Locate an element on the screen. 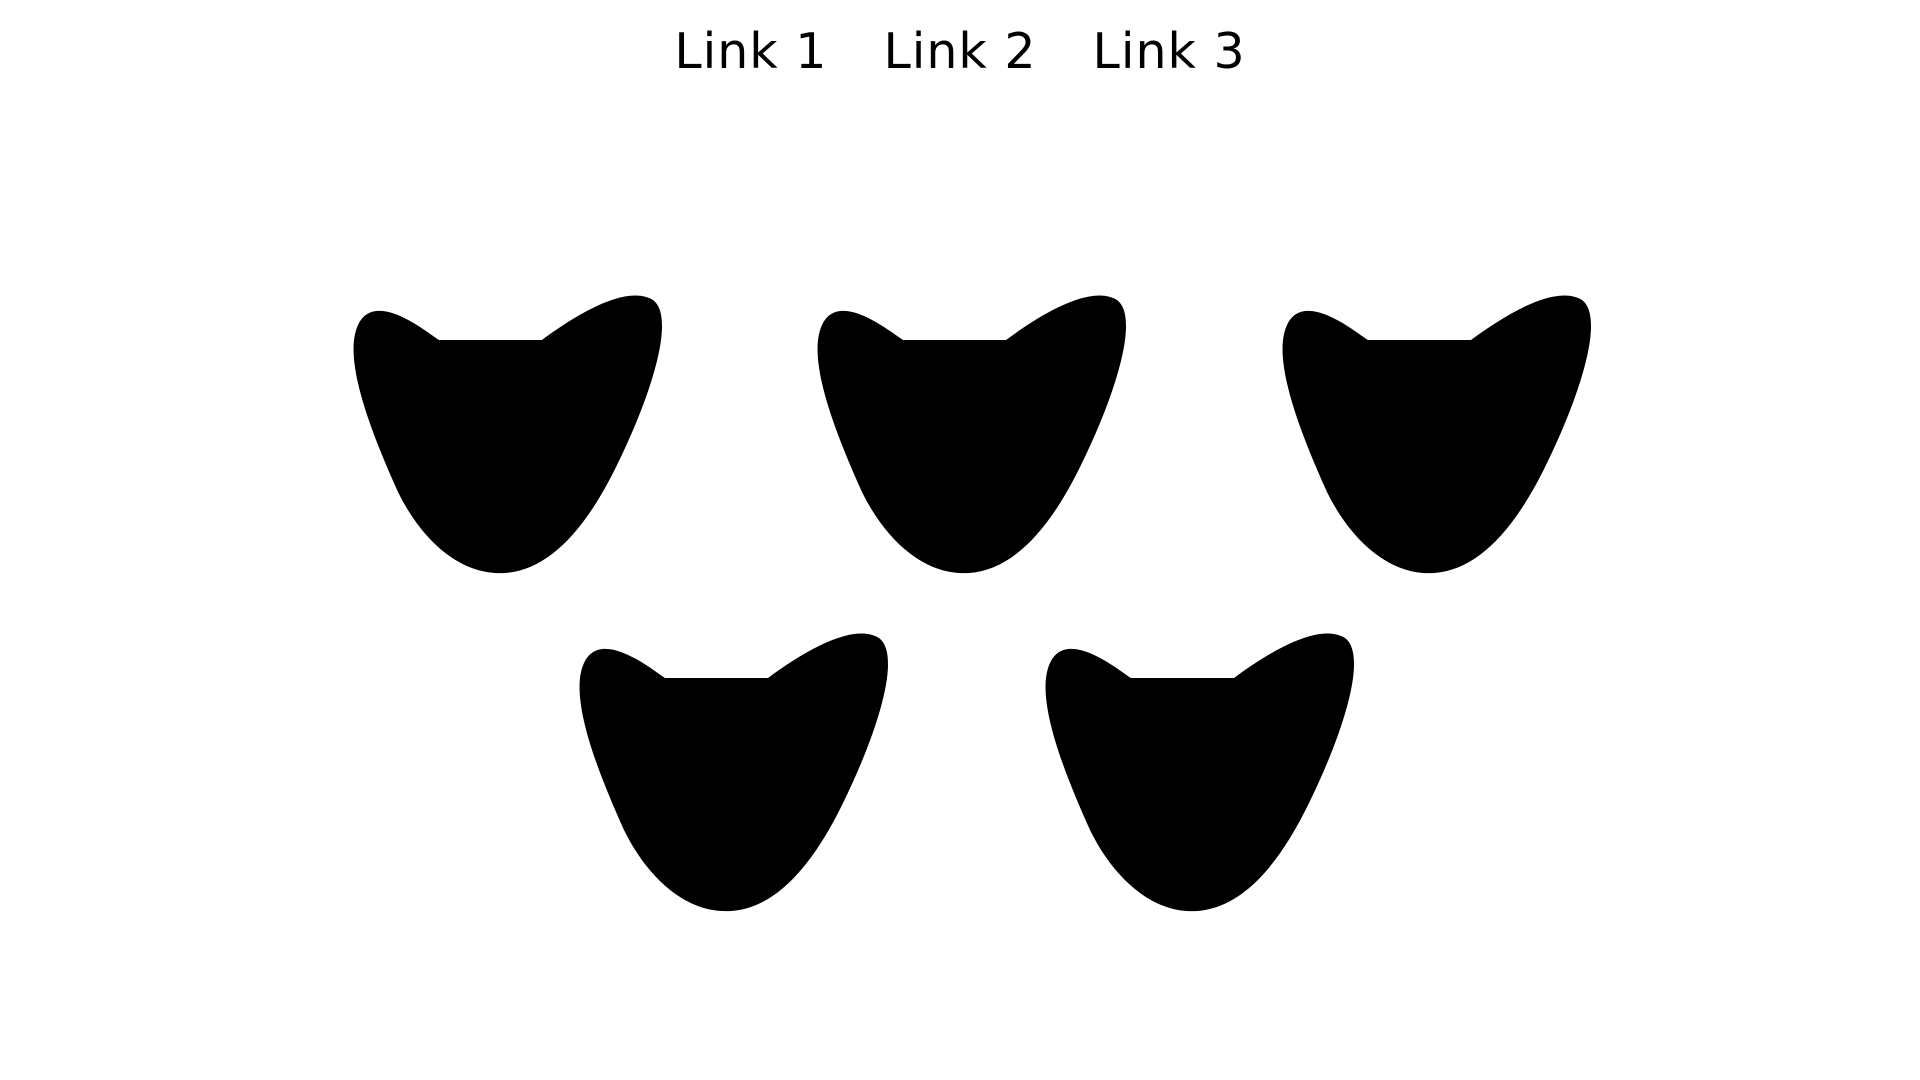 This screenshot has height=1080, width=1920. nav-link-2: Link 2 is located at coordinates (960, 51).